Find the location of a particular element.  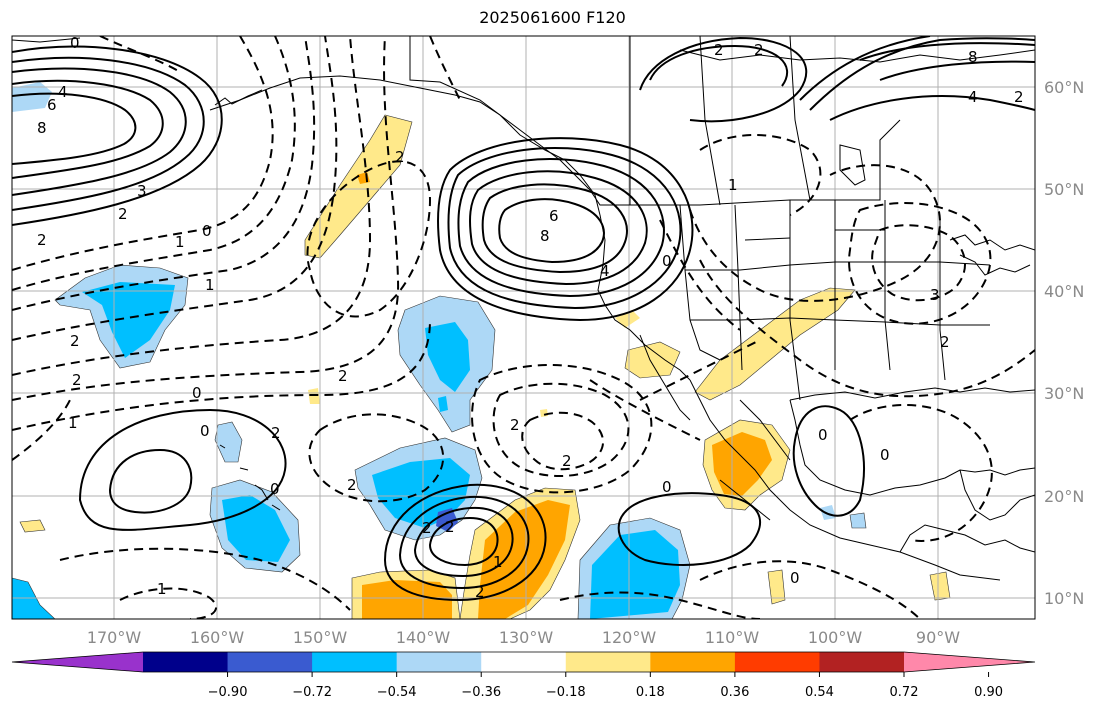

colorbar-swatches is located at coordinates (523, 662).